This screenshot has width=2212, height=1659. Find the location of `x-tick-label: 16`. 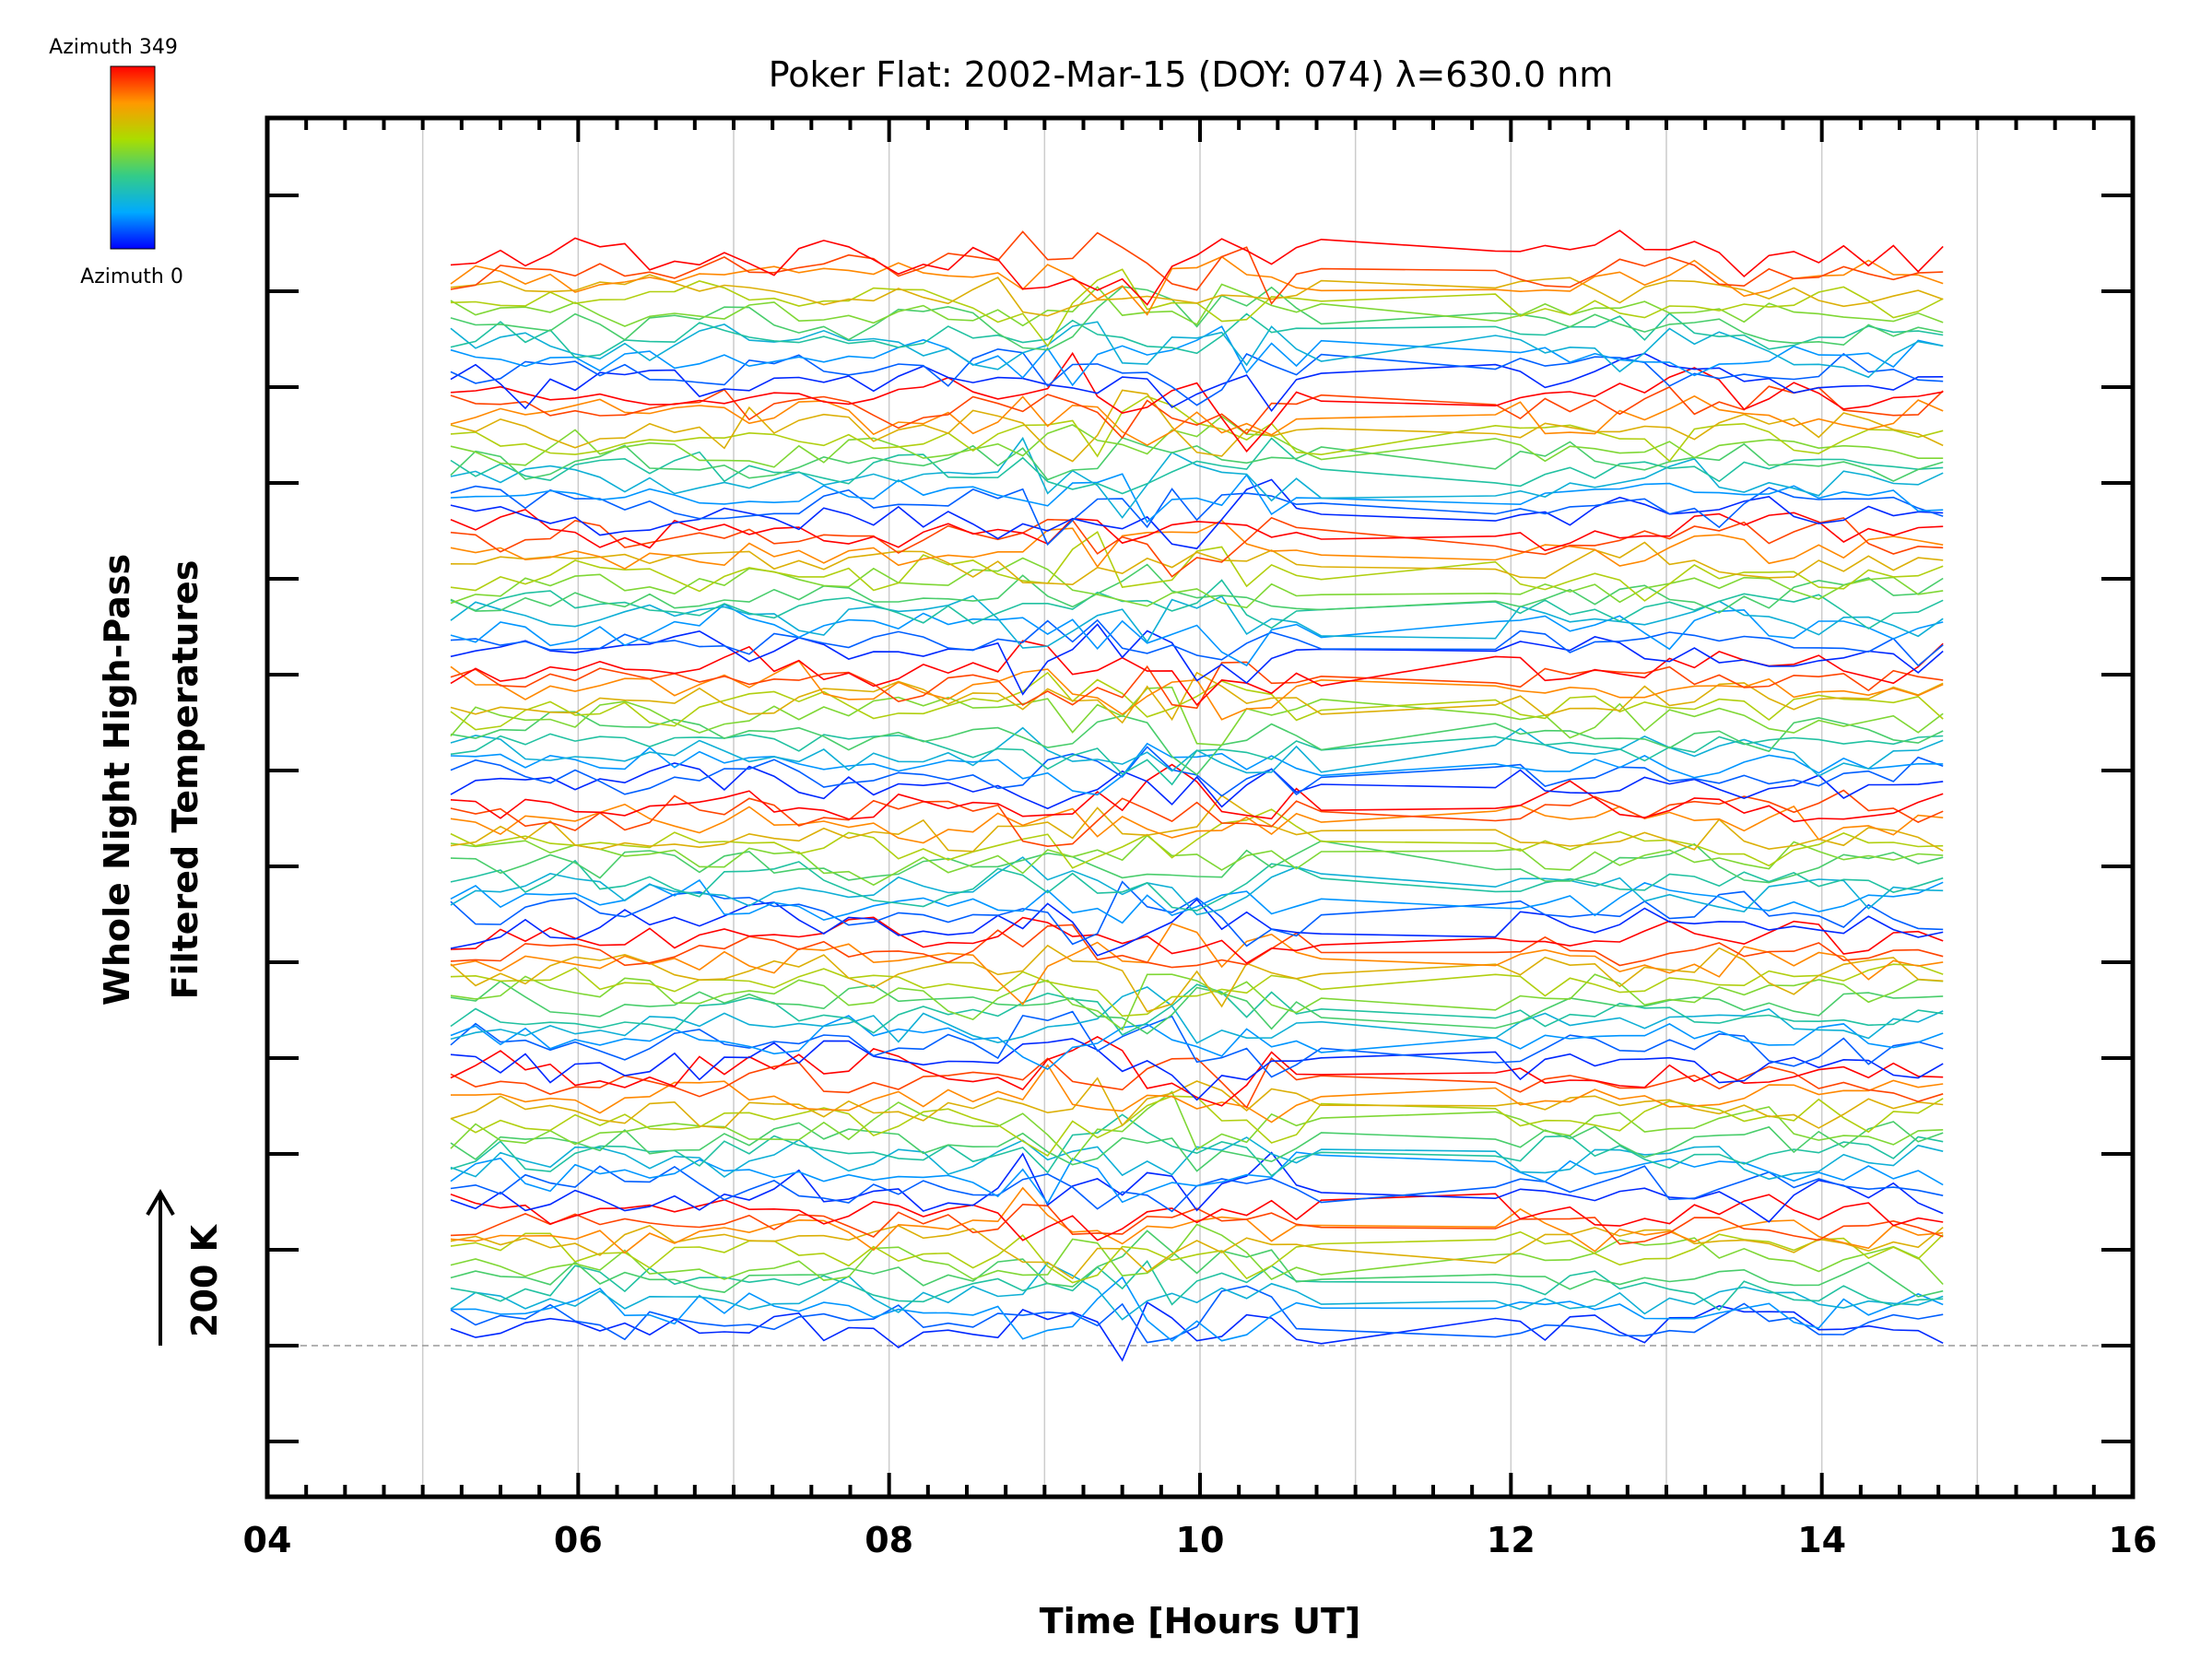

x-tick-label: 16 is located at coordinates (2133, 1540).